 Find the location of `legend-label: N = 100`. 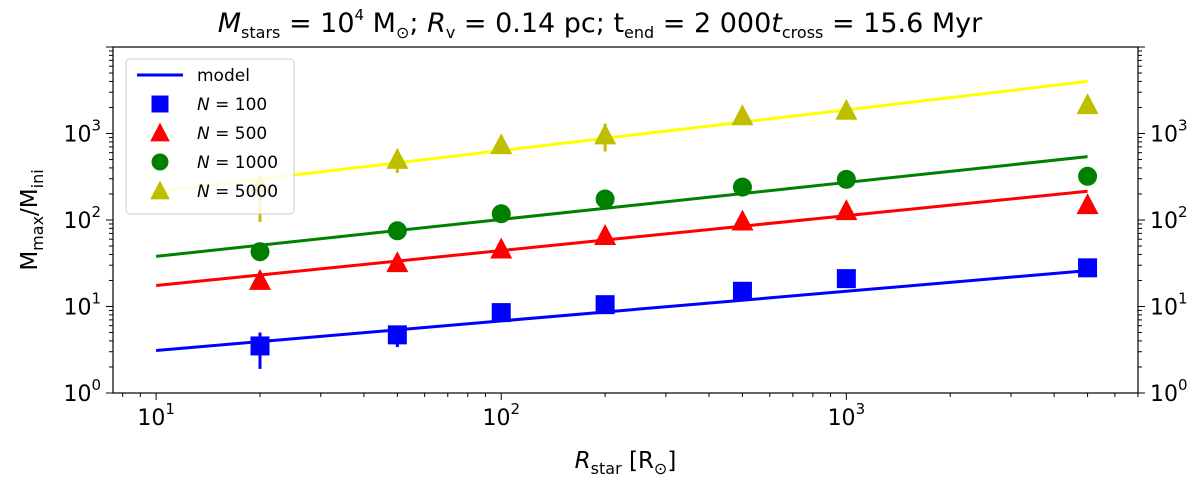

legend-label: N = 100 is located at coordinates (232, 105).